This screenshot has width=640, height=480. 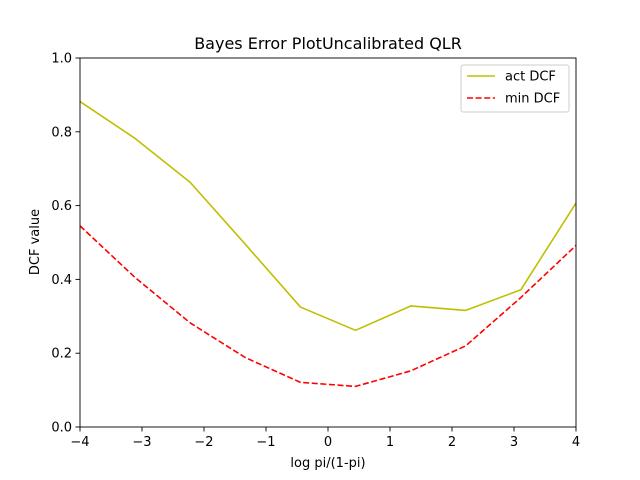 I want to click on y-axis-title: DCF value, so click(x=35, y=242).